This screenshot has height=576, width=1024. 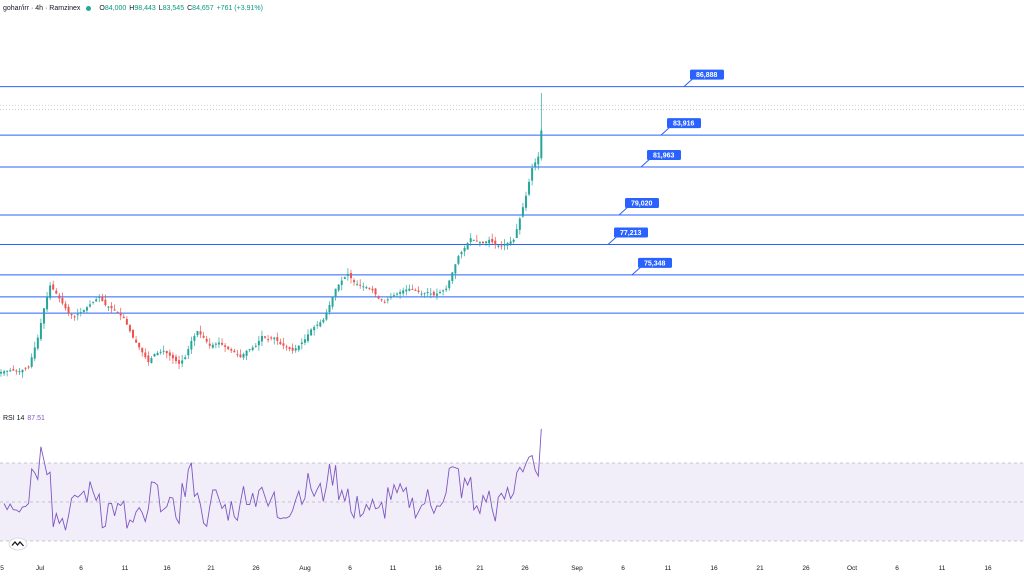 What do you see at coordinates (664, 156) in the screenshot?
I see `level-label: 81,963` at bounding box center [664, 156].